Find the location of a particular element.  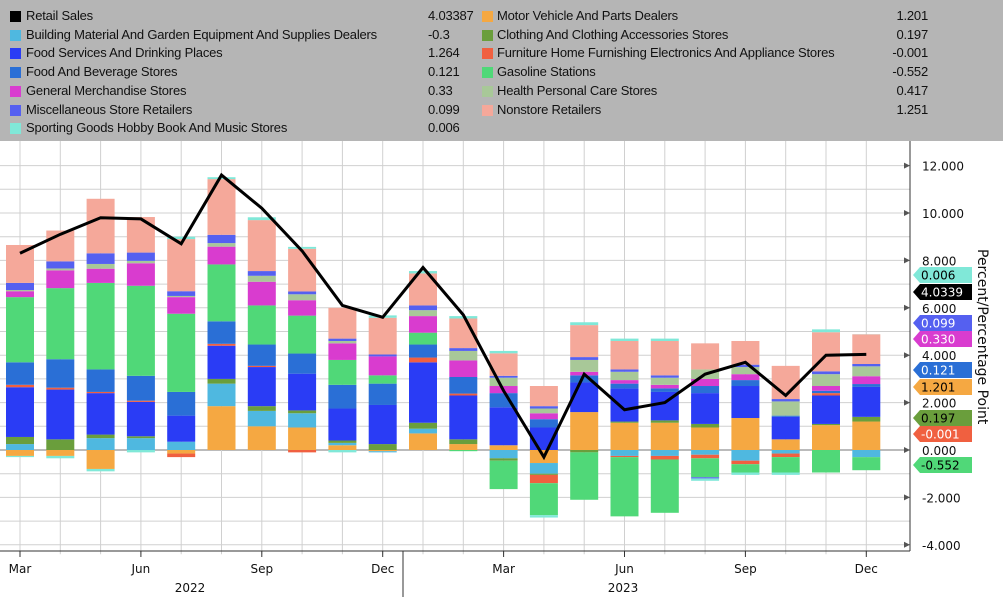

legend-label: Retail Sales is located at coordinates (59, 15).